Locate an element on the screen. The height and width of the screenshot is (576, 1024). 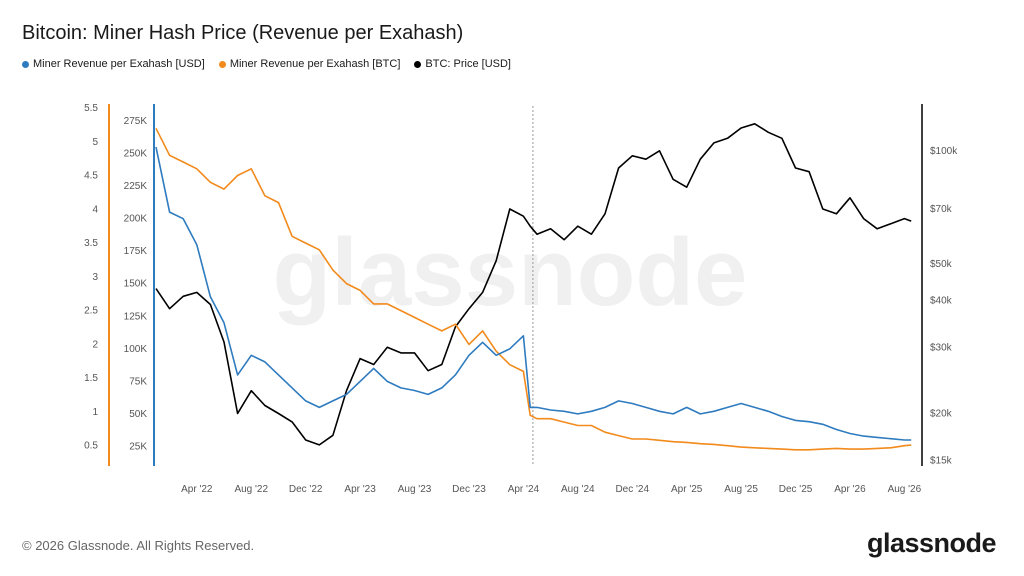
tick-label-price: $50k is located at coordinates (941, 264).